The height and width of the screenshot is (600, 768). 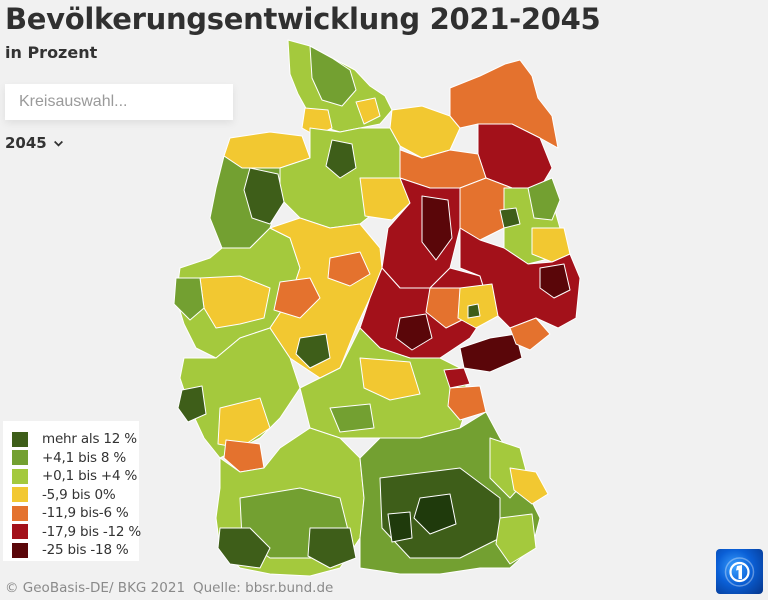 I want to click on region-bw-dark2, so click(x=332, y=548).